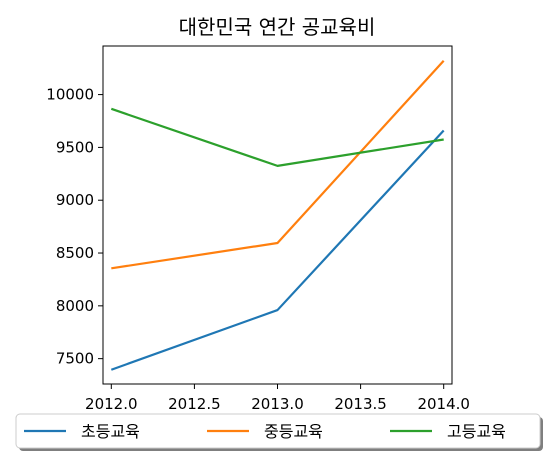 This screenshot has width=555, height=466. I want to click on legend: 초등교육 중등교육 고등교육, so click(279, 432).